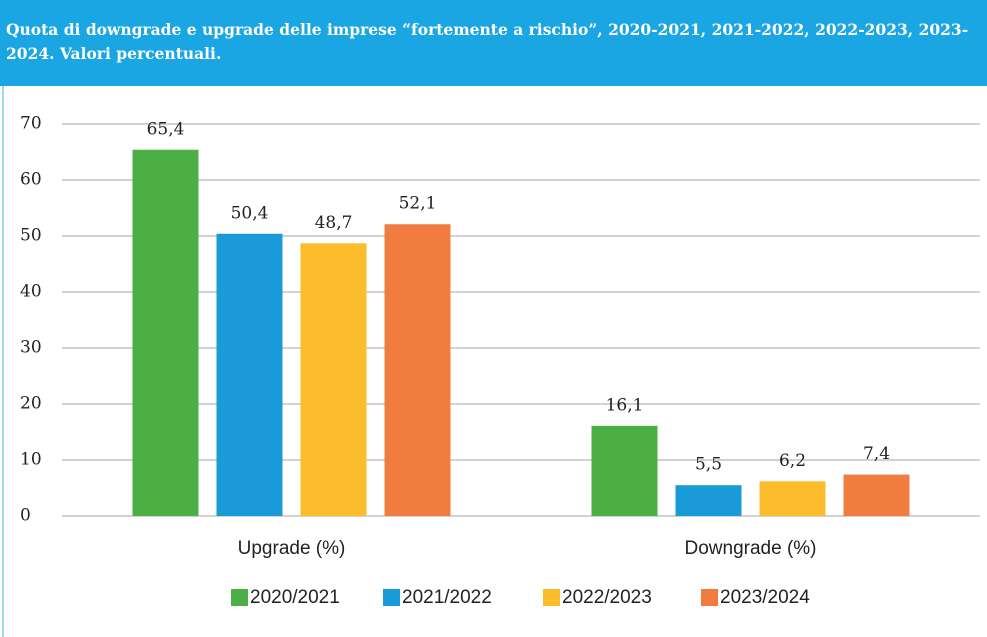 The height and width of the screenshot is (637, 987). Describe the element at coordinates (334, 223) in the screenshot. I see `data-label: 48,7` at that location.